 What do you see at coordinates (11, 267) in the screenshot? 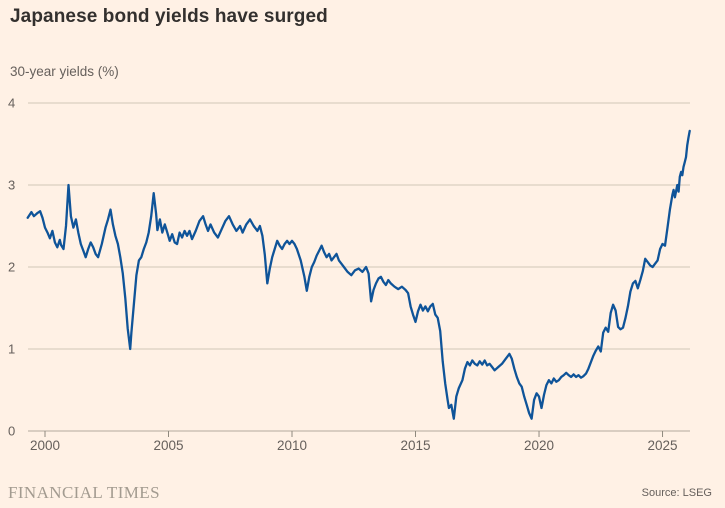
I see `y-tick-label-2: 2` at bounding box center [11, 267].